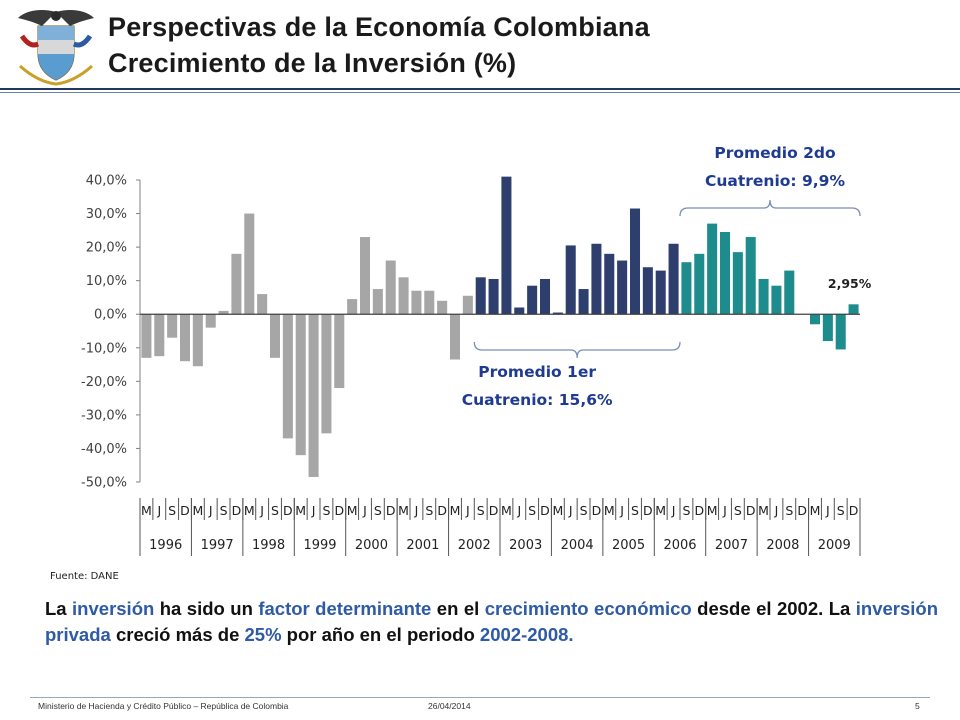 This screenshot has width=960, height=720. What do you see at coordinates (474, 545) in the screenshot?
I see `year-label: 2002` at bounding box center [474, 545].